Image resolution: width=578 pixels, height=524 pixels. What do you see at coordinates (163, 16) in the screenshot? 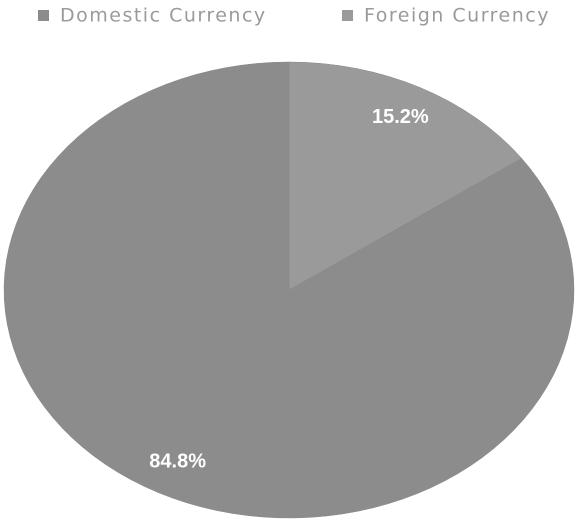
I see `legend-label: Domestic Currency` at bounding box center [163, 16].